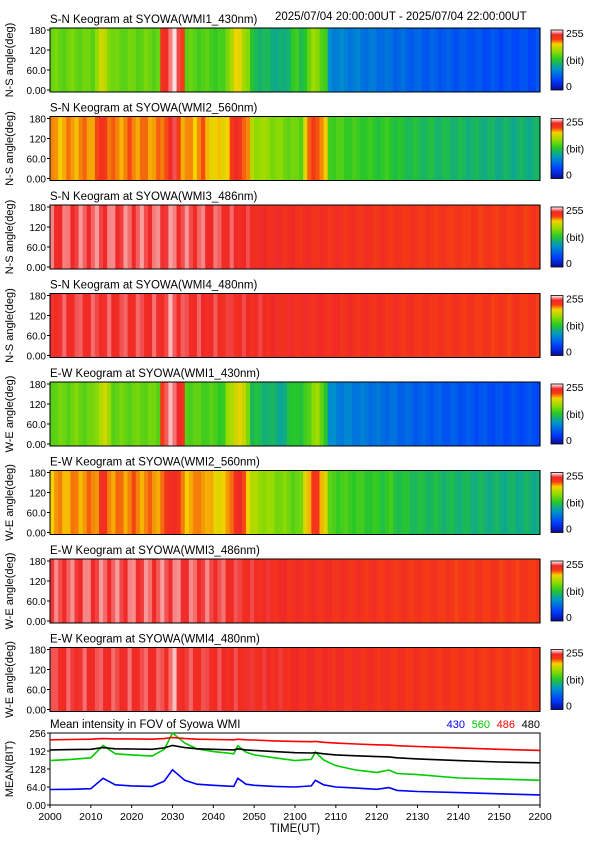  Describe the element at coordinates (575, 211) in the screenshot. I see `colorbar-max-label: 255` at that location.